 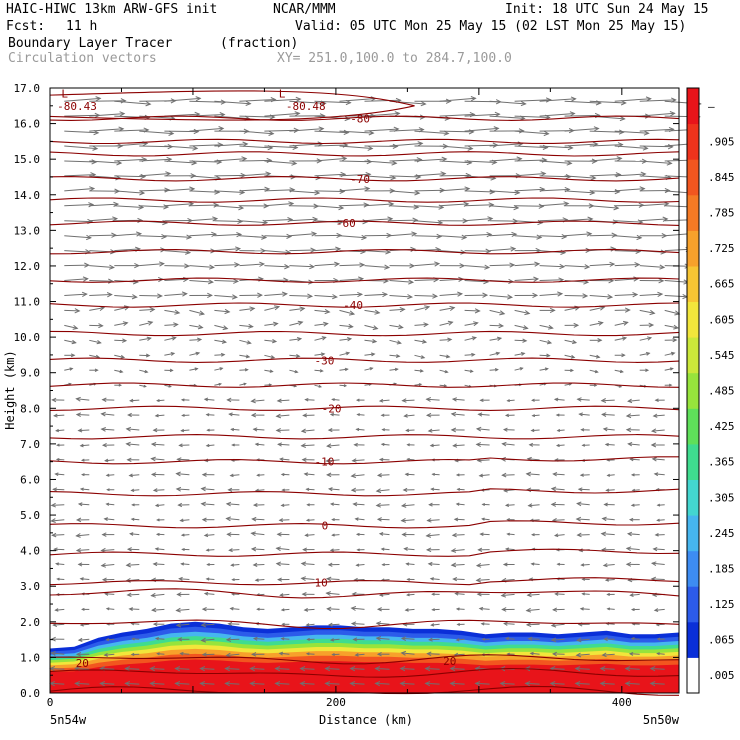 What do you see at coordinates (82, 26) in the screenshot?
I see `forecast-hour: 11 h` at bounding box center [82, 26].